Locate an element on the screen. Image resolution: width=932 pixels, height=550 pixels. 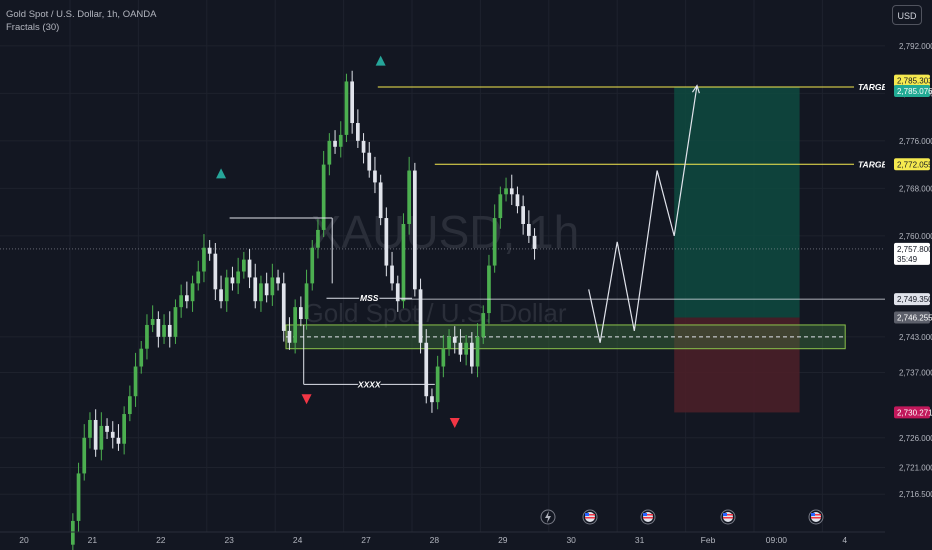
price-tick: 2,776.000 is located at coordinates (915, 141).